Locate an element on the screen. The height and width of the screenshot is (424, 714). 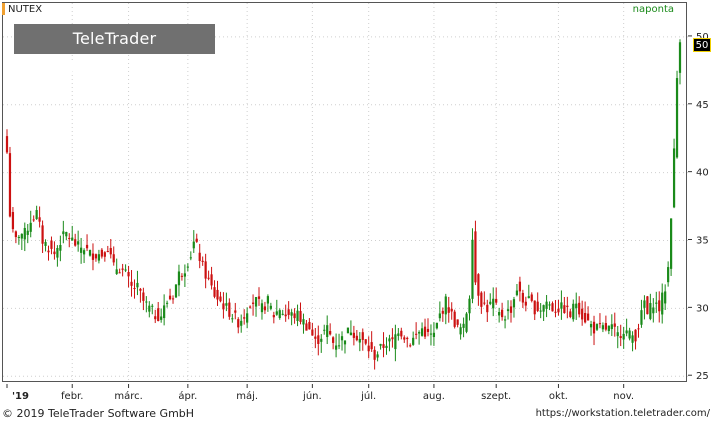
period-label: naponta is located at coordinates (653, 9).